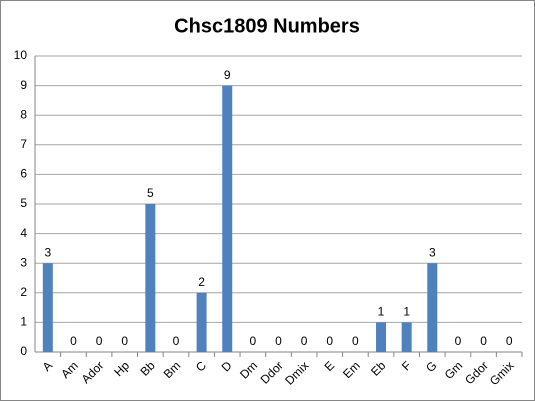 Image resolution: width=535 pixels, height=401 pixels. Describe the element at coordinates (201, 282) in the screenshot. I see `data-label: 2` at that location.